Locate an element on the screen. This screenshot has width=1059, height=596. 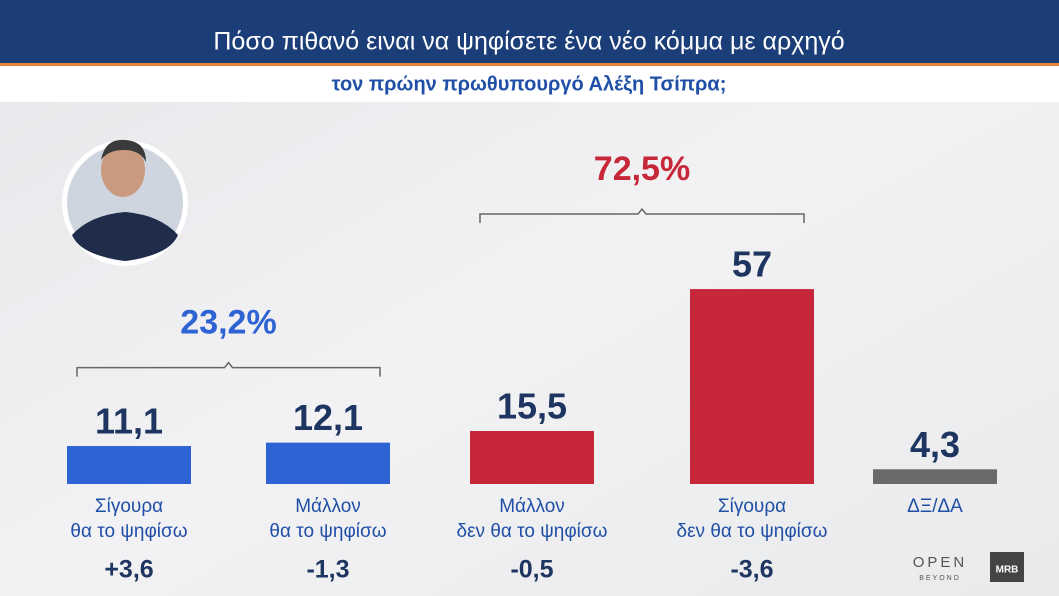
value-label: 57 is located at coordinates (752, 264).